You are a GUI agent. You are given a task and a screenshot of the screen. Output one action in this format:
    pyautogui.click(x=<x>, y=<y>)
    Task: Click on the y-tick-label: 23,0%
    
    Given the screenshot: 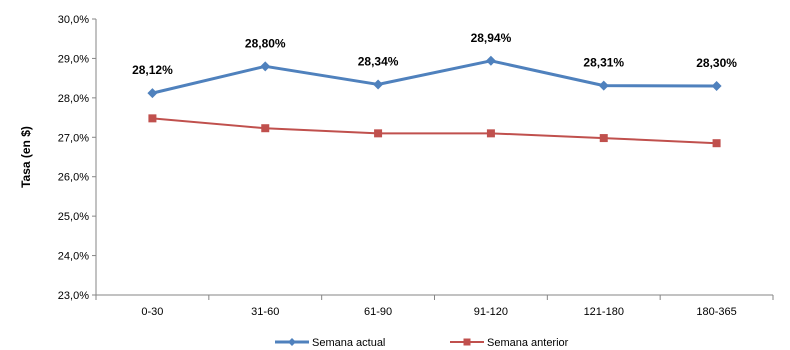 What is the action you would take?
    pyautogui.click(x=73, y=296)
    